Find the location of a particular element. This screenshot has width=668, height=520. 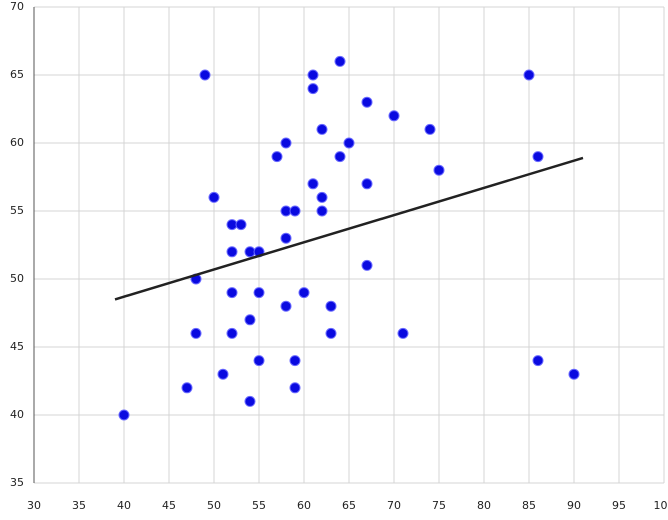

x-tick-label: 30 is located at coordinates (34, 505).